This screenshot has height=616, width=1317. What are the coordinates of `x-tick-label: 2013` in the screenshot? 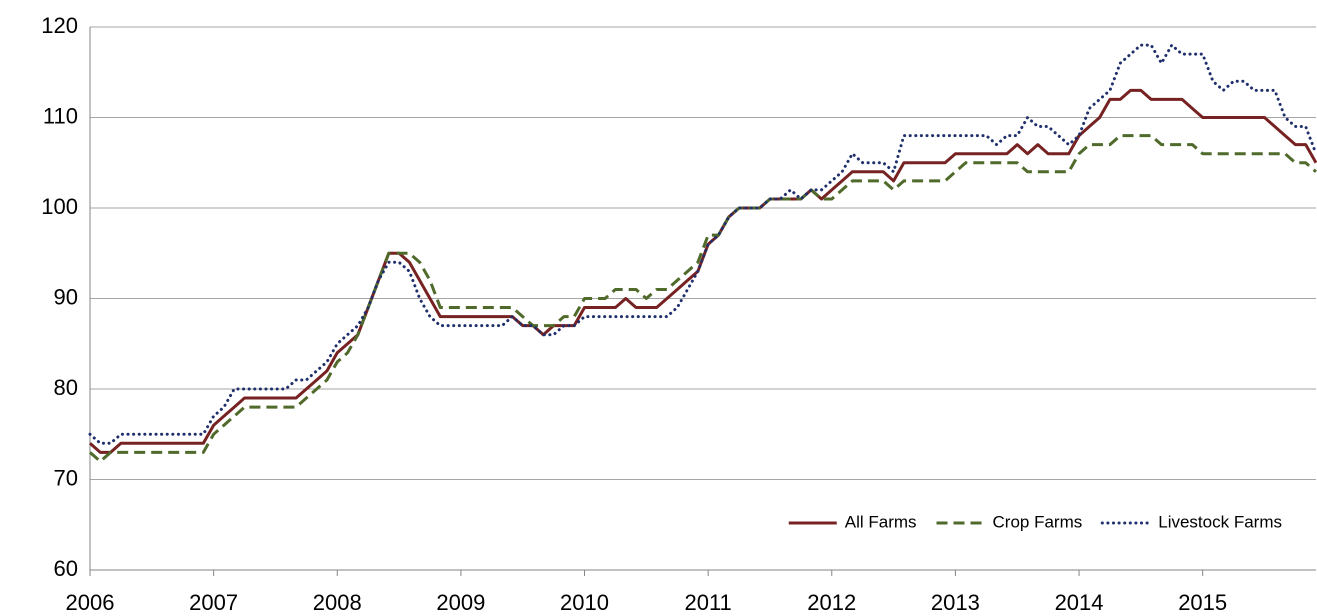 It's located at (955, 602).